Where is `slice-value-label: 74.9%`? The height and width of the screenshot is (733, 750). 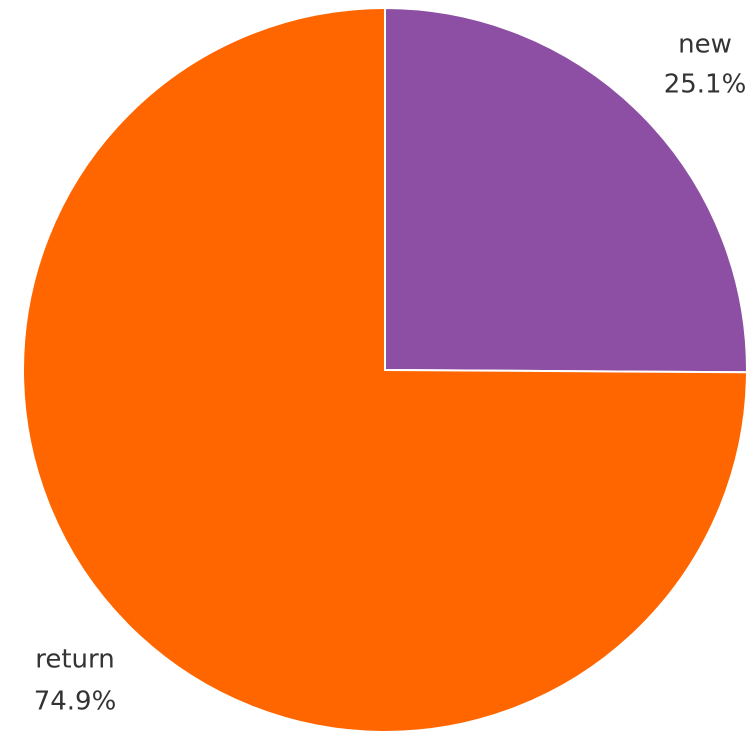
slice-value-label: 74.9% is located at coordinates (75, 702).